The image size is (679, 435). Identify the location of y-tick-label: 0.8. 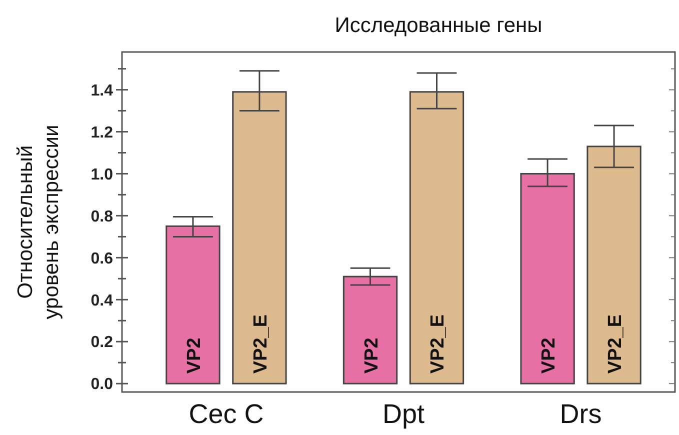
(102, 217).